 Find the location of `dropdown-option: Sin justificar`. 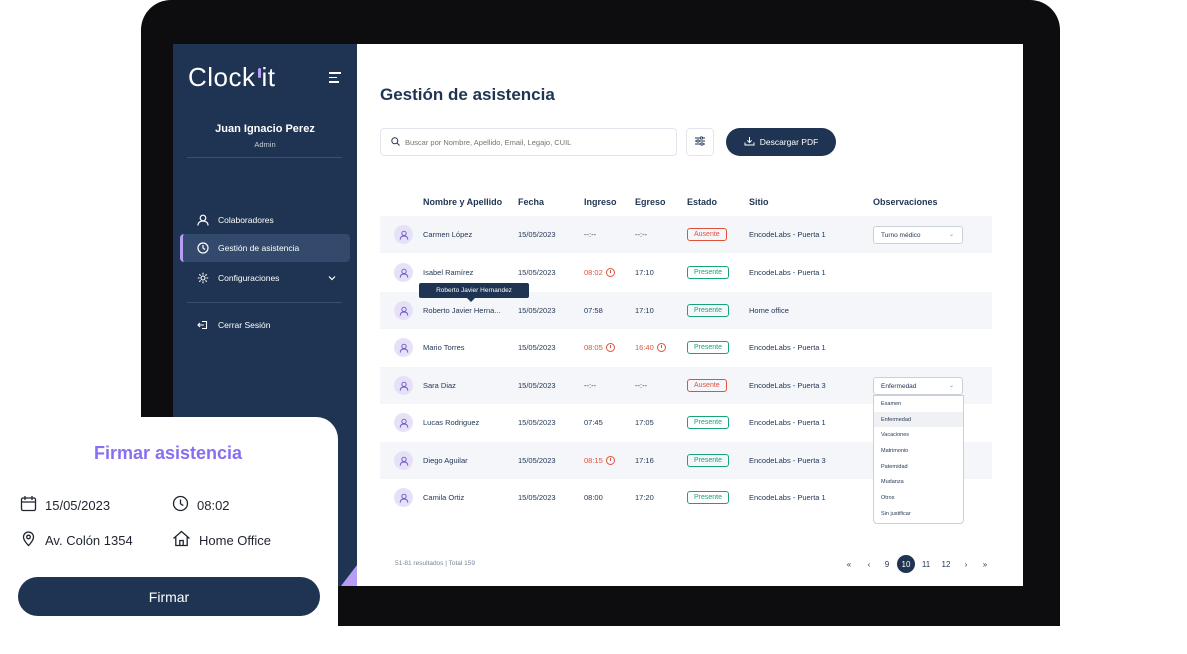

dropdown-option: Sin justificar is located at coordinates (896, 513).